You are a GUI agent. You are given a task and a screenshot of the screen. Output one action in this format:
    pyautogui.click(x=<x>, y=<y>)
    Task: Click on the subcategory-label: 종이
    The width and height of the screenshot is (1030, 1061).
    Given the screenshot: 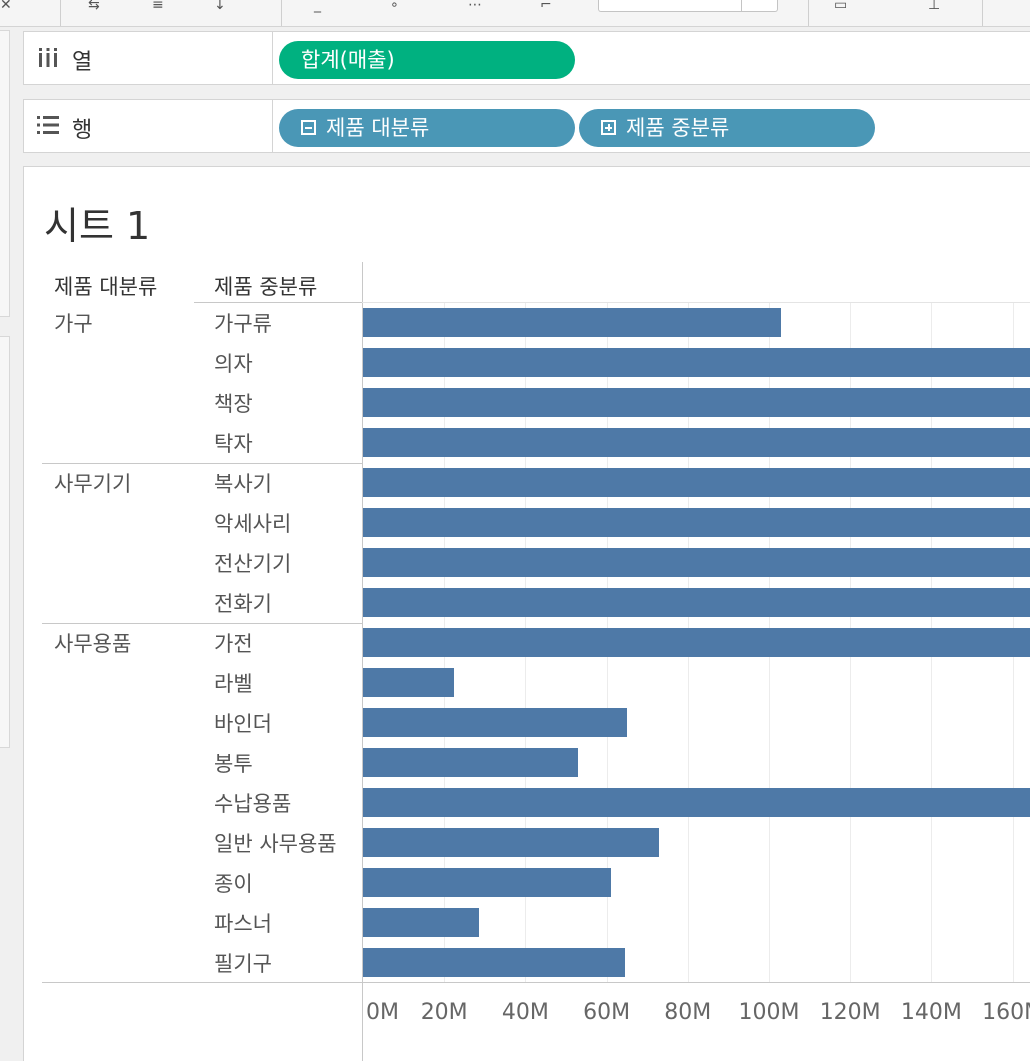 What is the action you would take?
    pyautogui.click(x=233, y=884)
    